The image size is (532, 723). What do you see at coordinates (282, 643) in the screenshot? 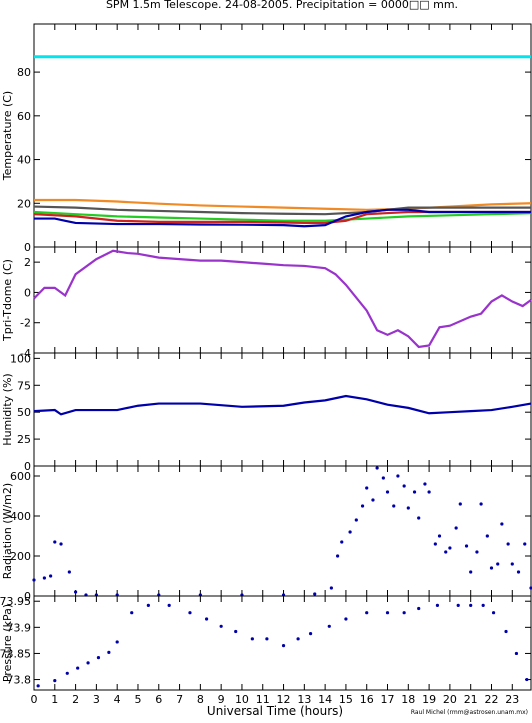
I see `panel-frame` at bounding box center [282, 643].